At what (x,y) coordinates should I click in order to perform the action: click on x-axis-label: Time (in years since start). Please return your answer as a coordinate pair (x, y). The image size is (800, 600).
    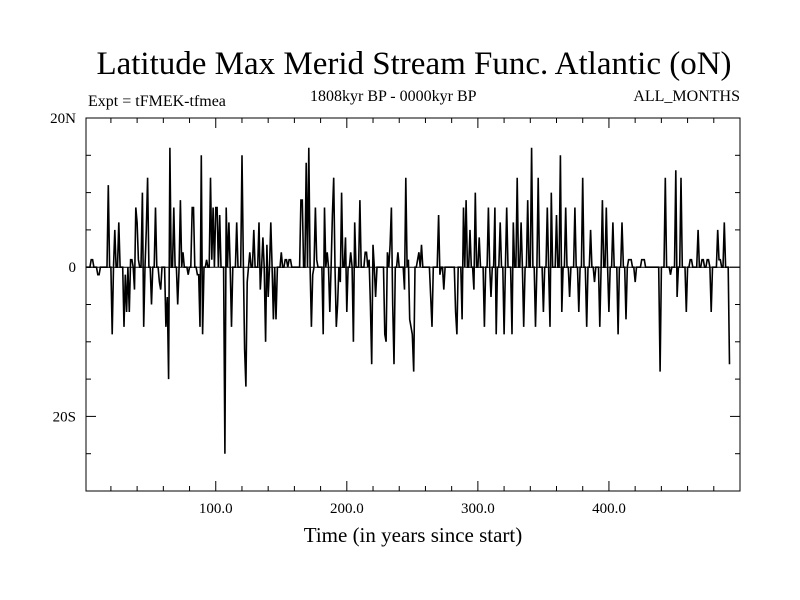
    Looking at the image, I should click on (413, 535).